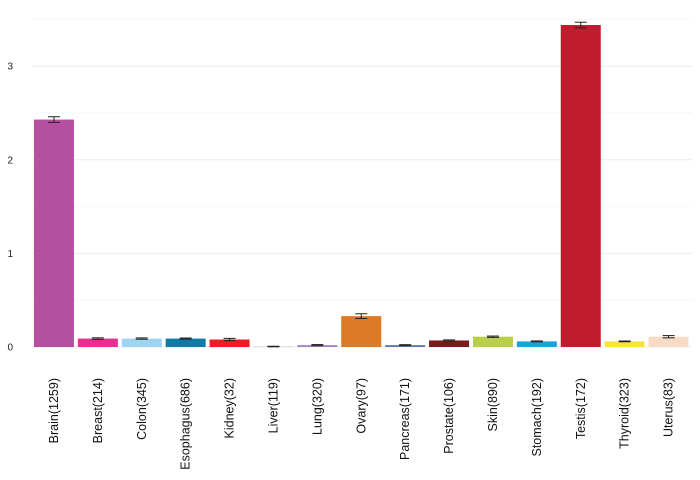  I want to click on y-tick-label: 0, so click(10, 348).